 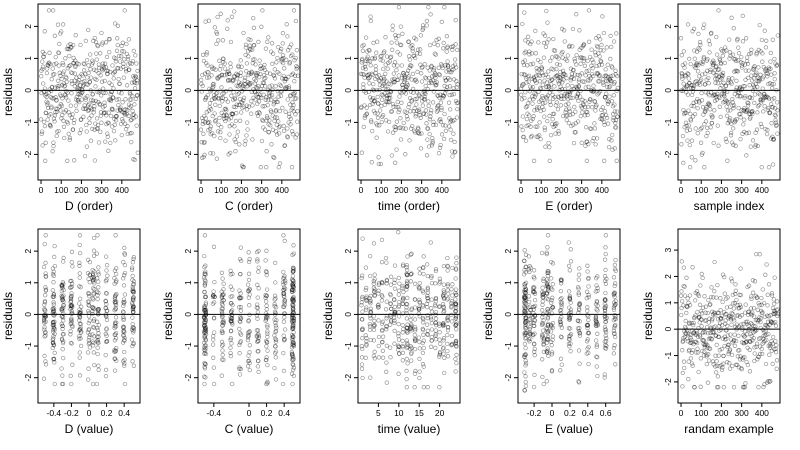 I want to click on y-tick-label: -1, so click(x=188, y=346).